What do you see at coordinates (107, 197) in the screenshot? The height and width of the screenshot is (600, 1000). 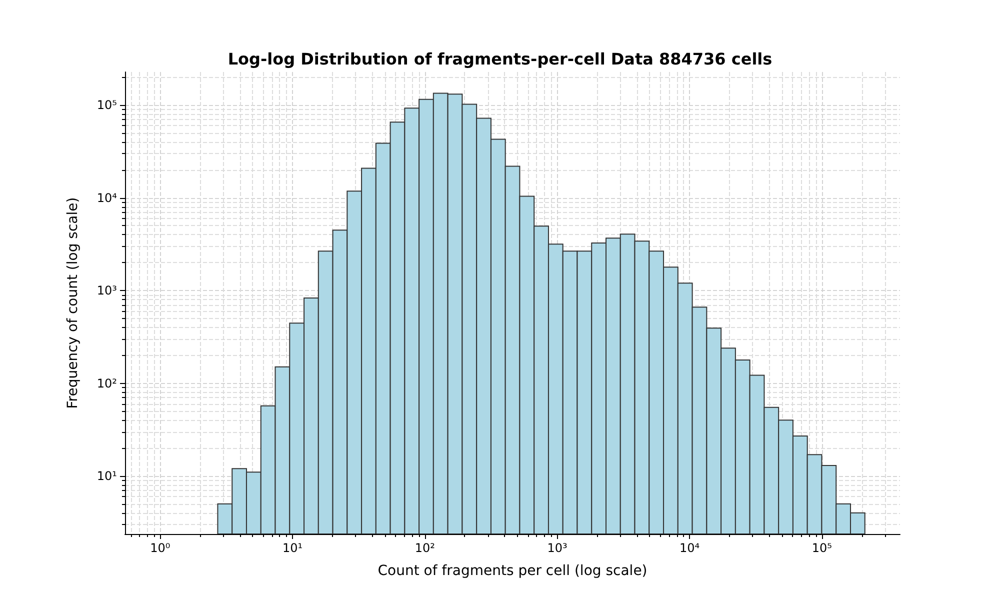 I see `y-tick-label: 10⁴` at bounding box center [107, 197].